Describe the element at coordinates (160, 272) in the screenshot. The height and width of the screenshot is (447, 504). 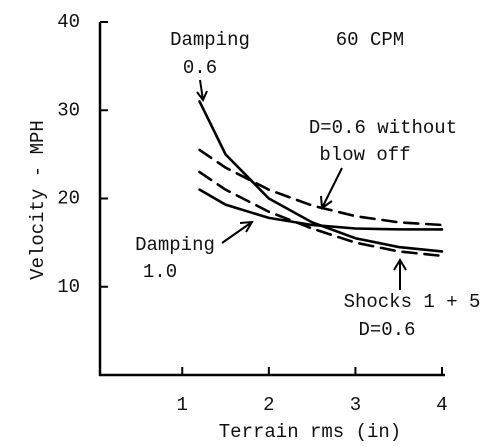
I see `annotation: 1.0` at that location.